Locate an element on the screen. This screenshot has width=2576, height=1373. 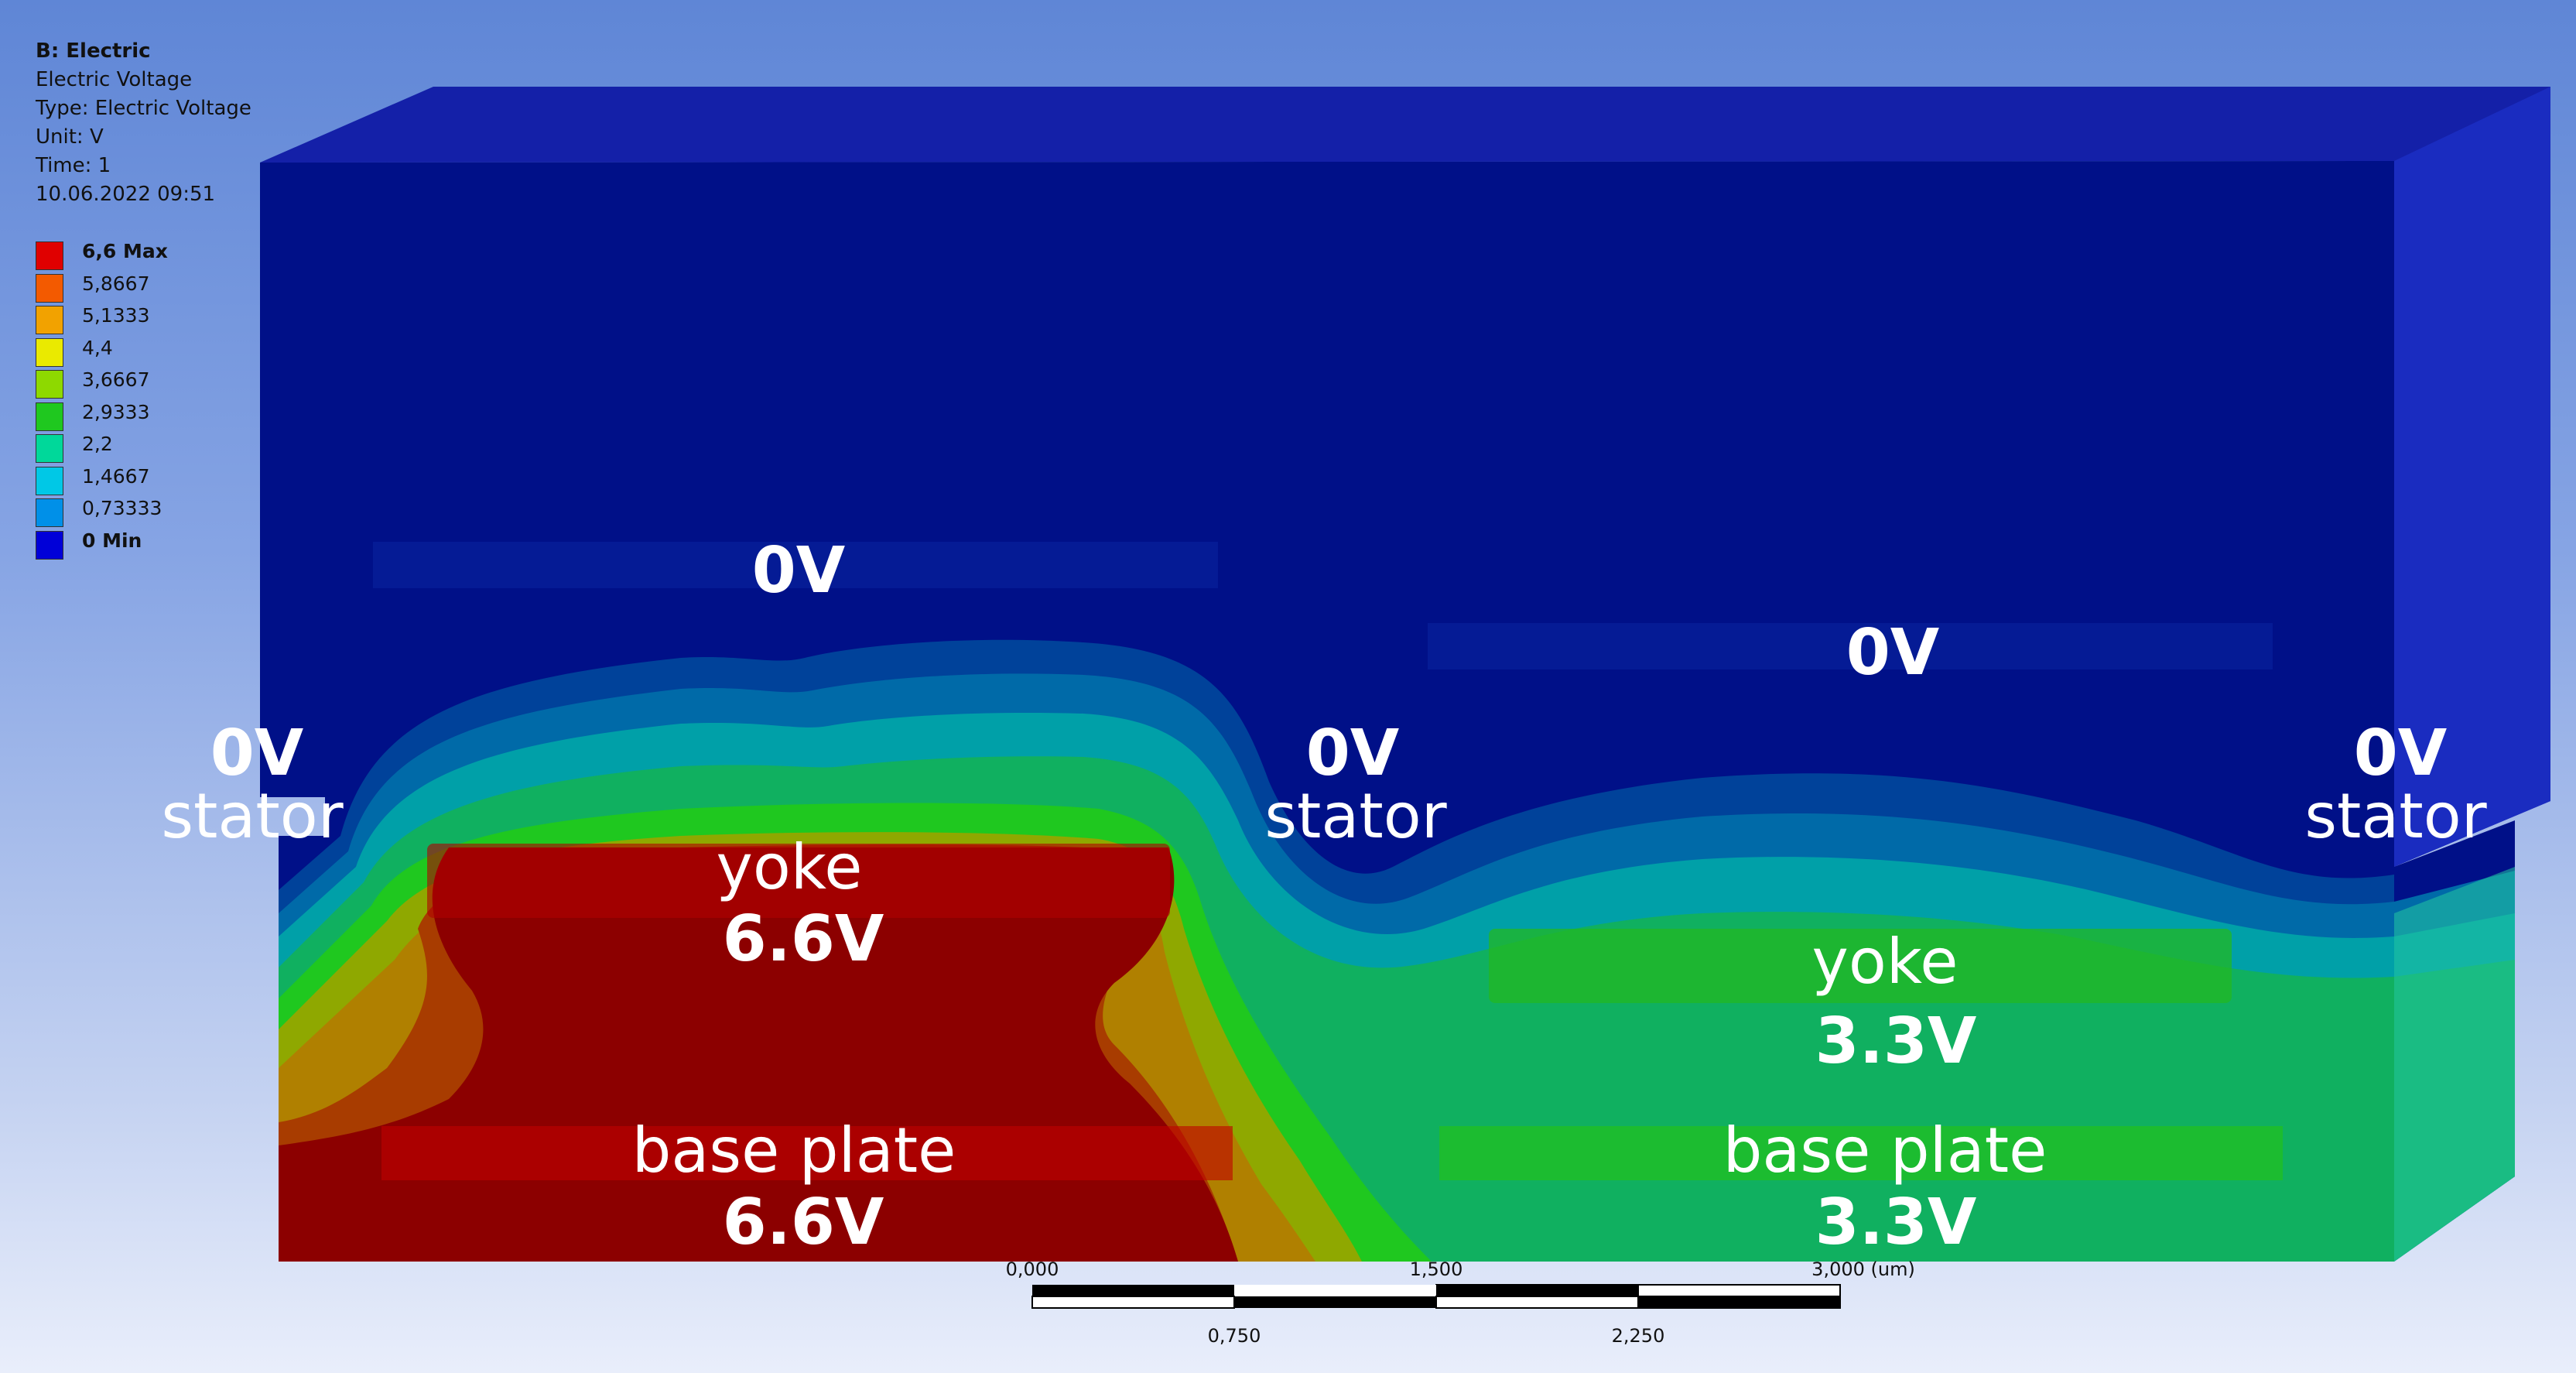
result-unit: Unit: V is located at coordinates (70, 137).